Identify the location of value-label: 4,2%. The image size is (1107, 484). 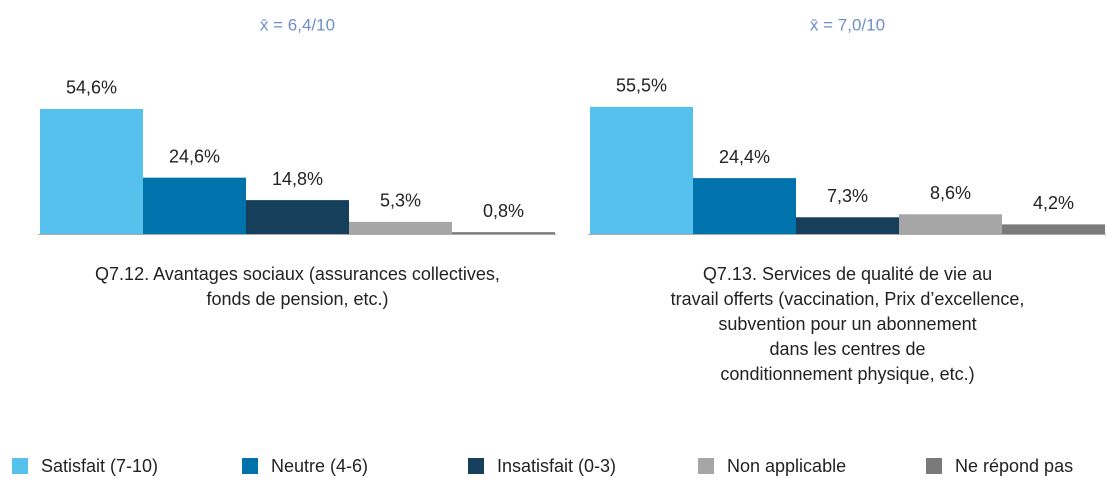
(1053, 203).